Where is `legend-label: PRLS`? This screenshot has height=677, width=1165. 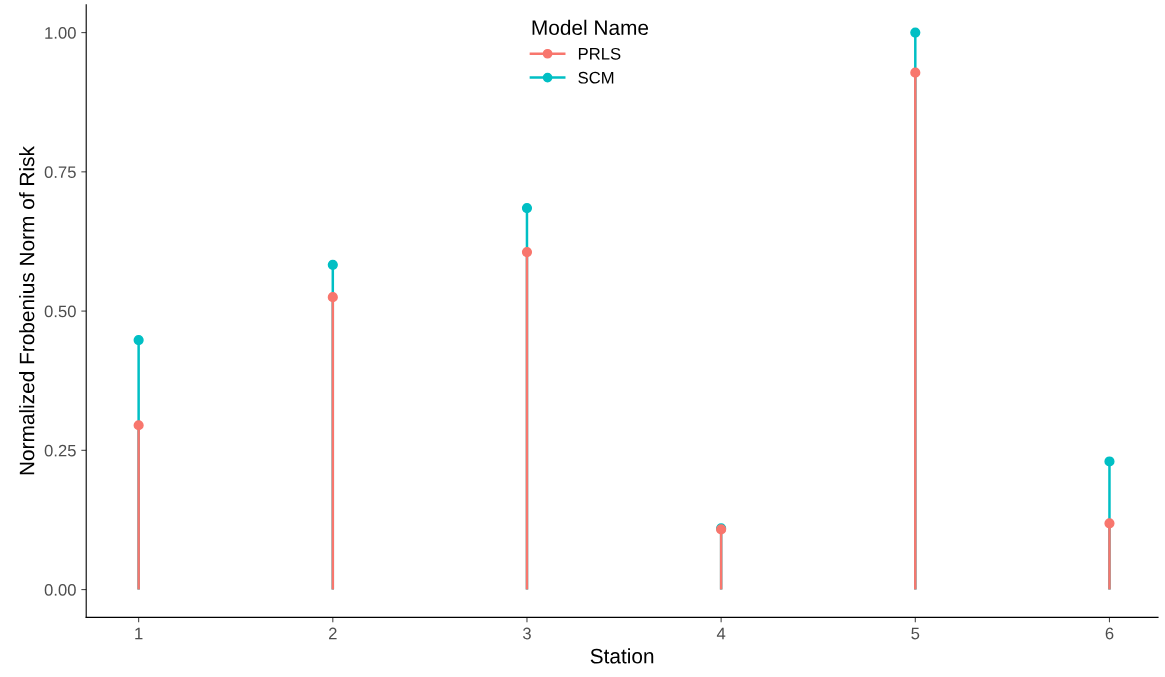
legend-label: PRLS is located at coordinates (599, 53).